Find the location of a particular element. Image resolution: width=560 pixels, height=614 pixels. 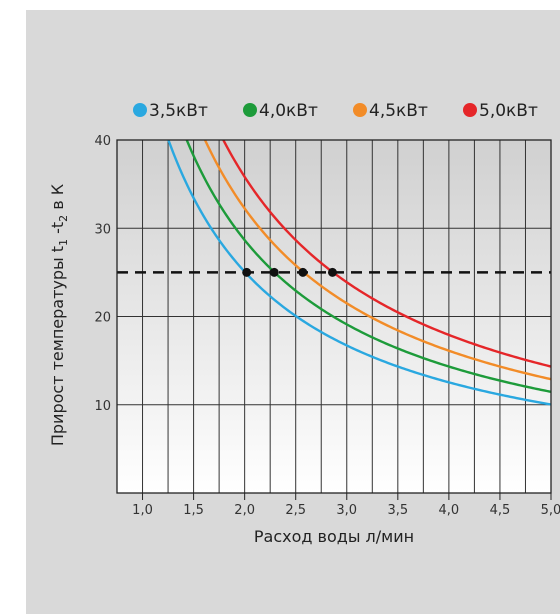

y-tick-label: 20 is located at coordinates (102, 318).